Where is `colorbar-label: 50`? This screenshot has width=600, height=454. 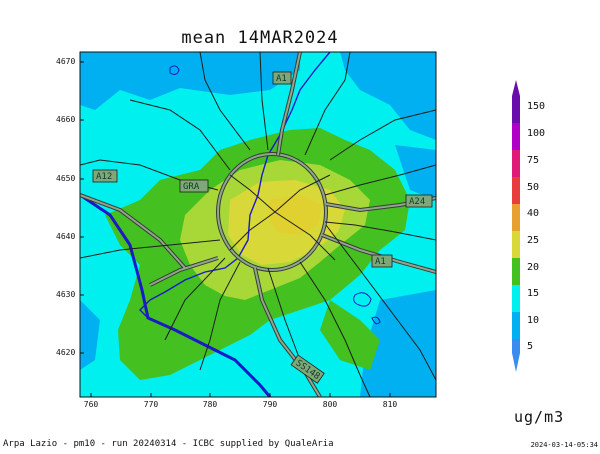
colorbar-label: 50 is located at coordinates (533, 187).